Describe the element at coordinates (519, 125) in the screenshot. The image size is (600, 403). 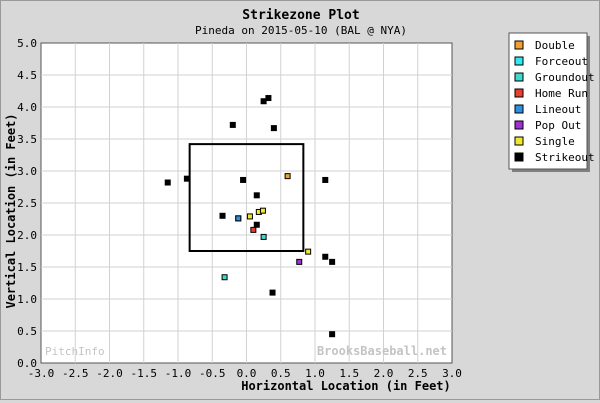
I see `legend-swatch-pop-out` at that location.